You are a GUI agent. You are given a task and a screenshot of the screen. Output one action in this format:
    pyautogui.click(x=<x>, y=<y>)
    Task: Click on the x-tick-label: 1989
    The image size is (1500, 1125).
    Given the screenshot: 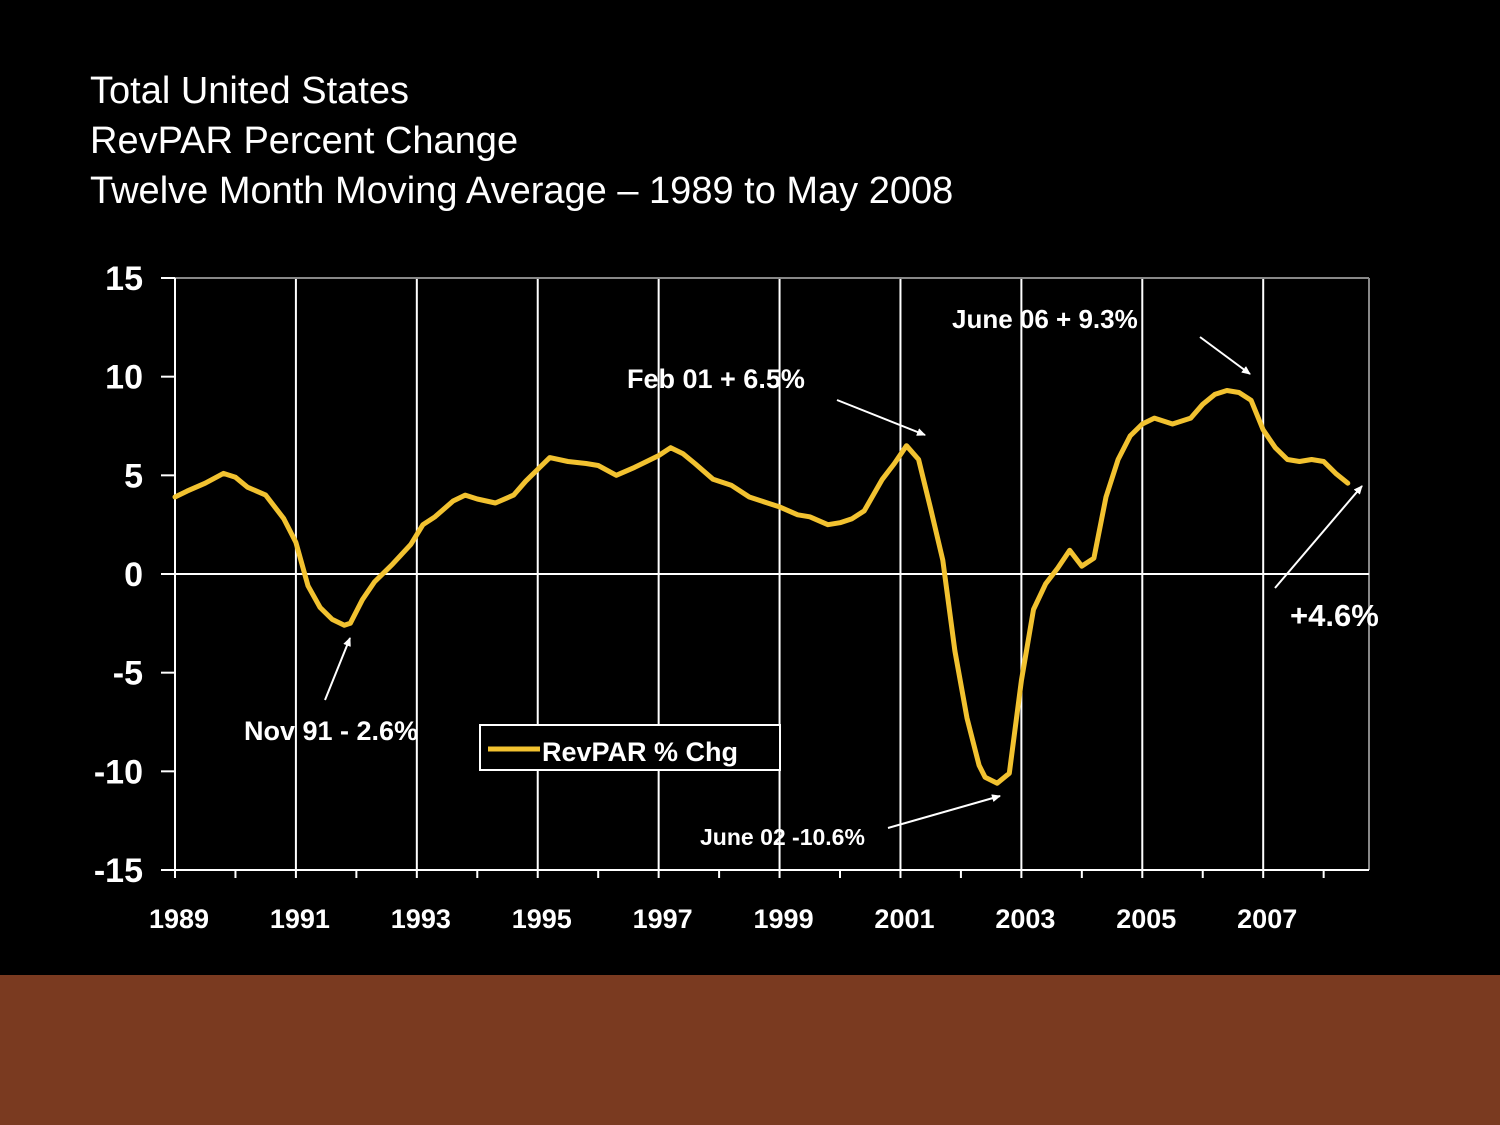 What is the action you would take?
    pyautogui.click(x=179, y=919)
    